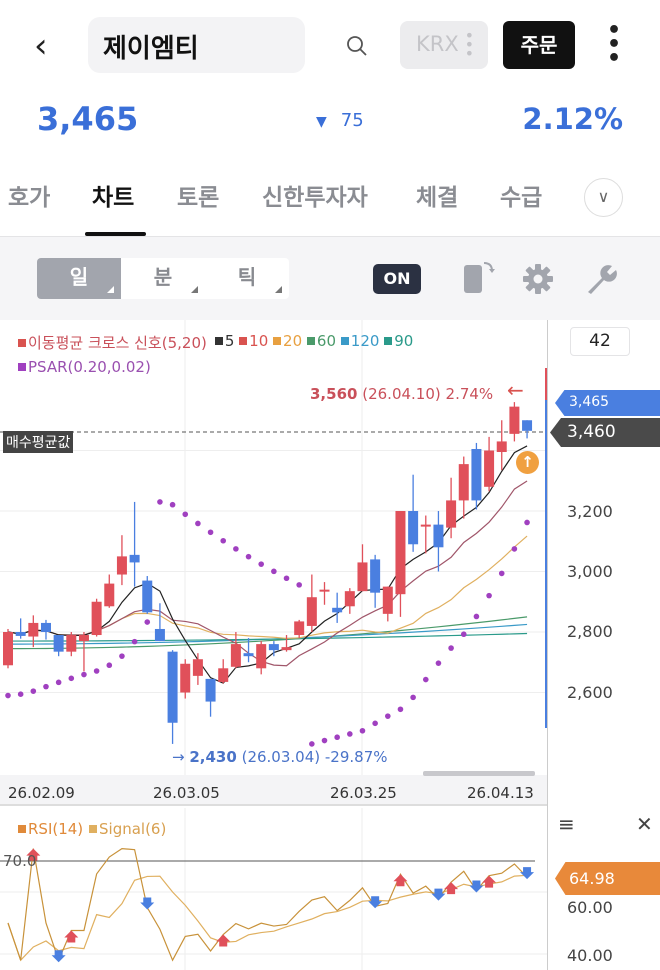  I want to click on x-tick-label: 26.03.05, so click(186, 793).